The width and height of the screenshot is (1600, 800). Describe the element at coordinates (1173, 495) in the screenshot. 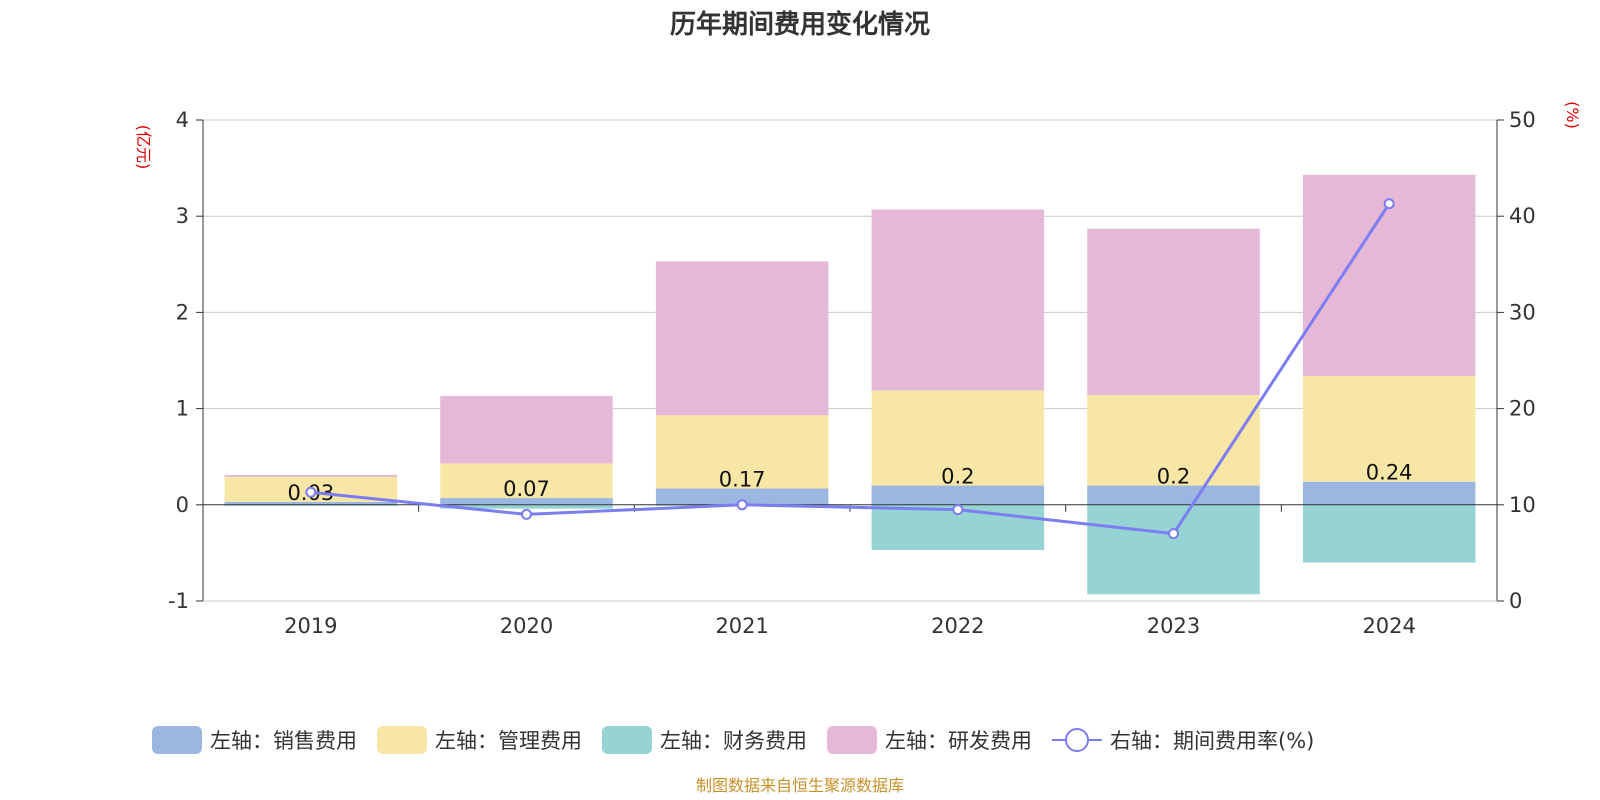

I see `bar-销售费用-2023` at that location.